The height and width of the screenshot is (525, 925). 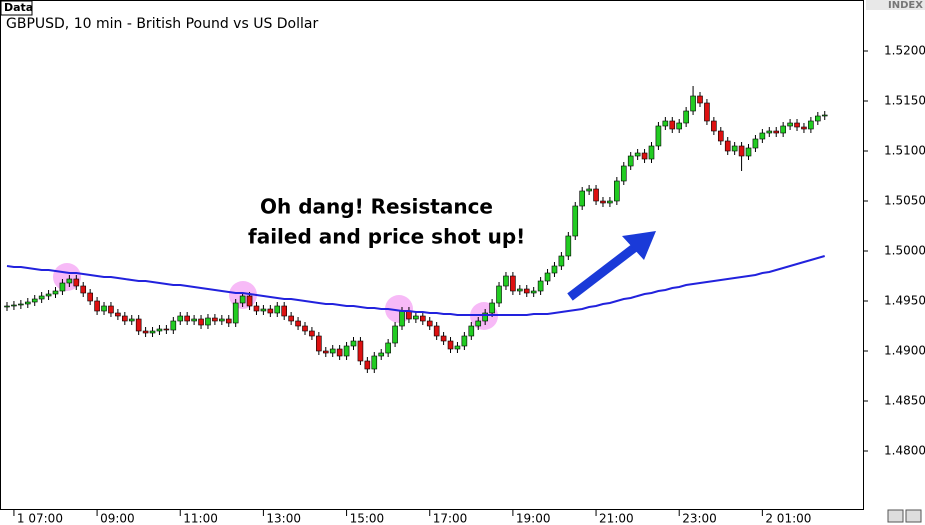 What do you see at coordinates (450, 518) in the screenshot?
I see `x-tick-label: 17:00` at bounding box center [450, 518].